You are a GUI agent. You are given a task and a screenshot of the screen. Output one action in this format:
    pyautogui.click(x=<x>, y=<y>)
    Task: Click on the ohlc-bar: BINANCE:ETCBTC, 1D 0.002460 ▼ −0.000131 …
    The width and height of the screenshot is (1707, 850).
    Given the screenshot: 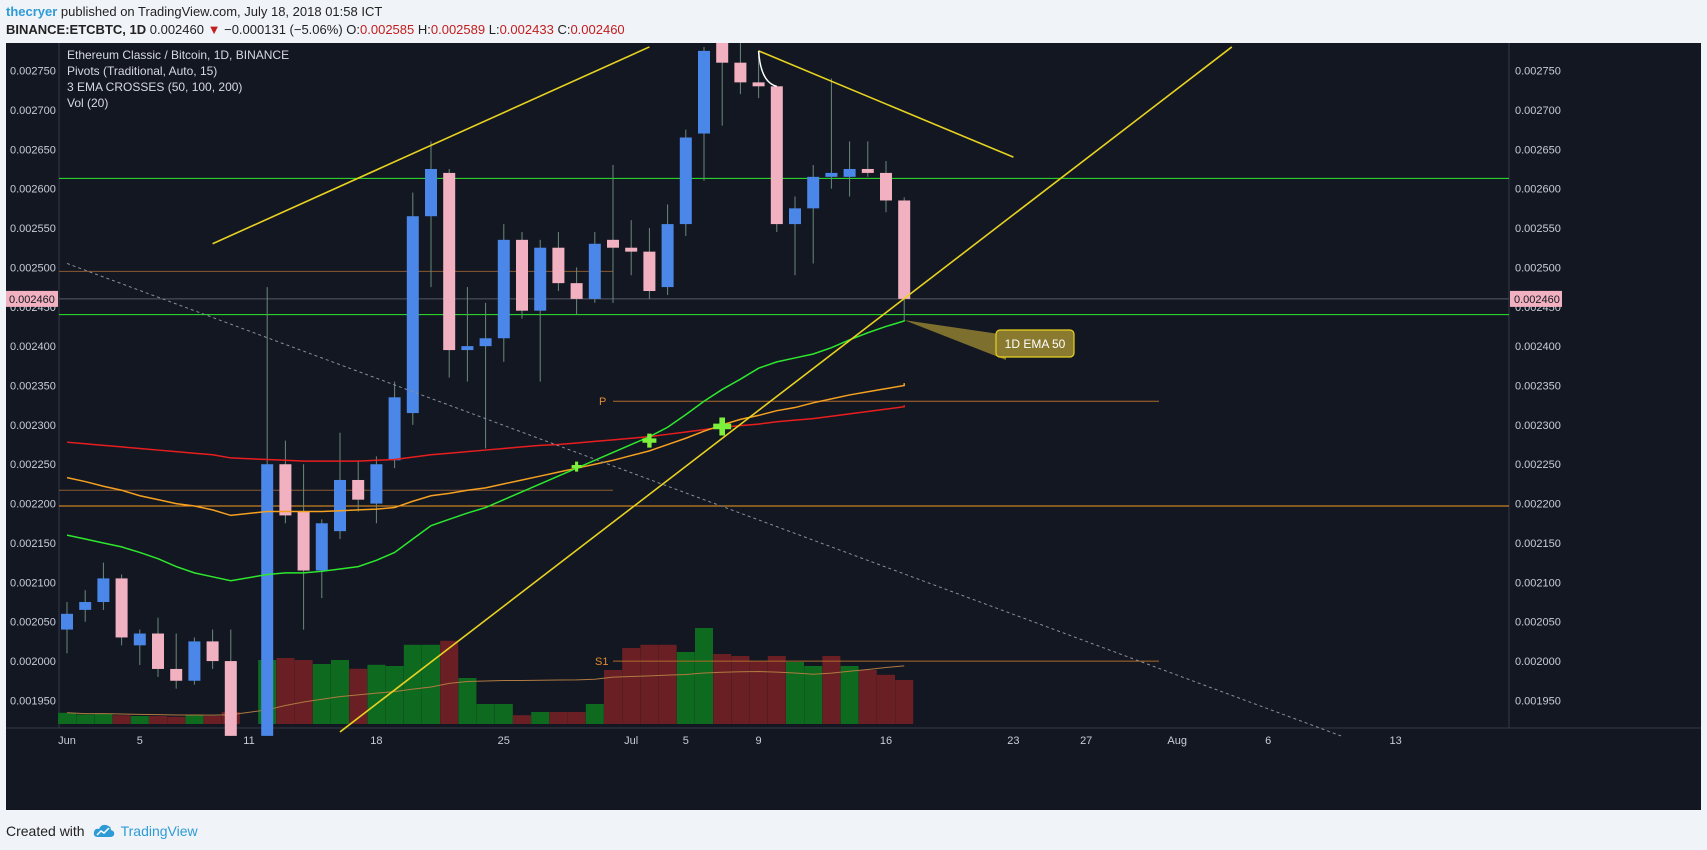 What is the action you would take?
    pyautogui.click(x=315, y=29)
    